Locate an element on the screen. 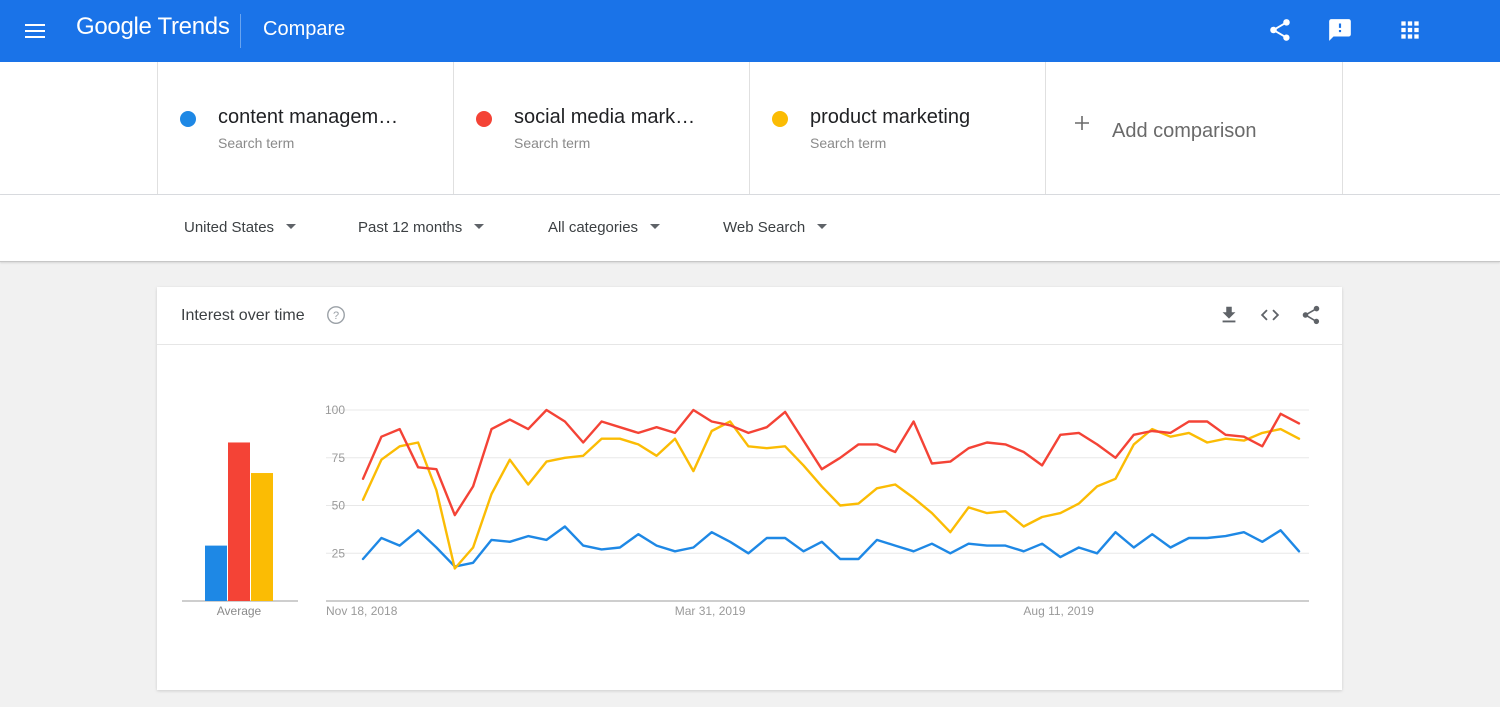 The height and width of the screenshot is (707, 1500). y-tick-label: 25 is located at coordinates (339, 553).